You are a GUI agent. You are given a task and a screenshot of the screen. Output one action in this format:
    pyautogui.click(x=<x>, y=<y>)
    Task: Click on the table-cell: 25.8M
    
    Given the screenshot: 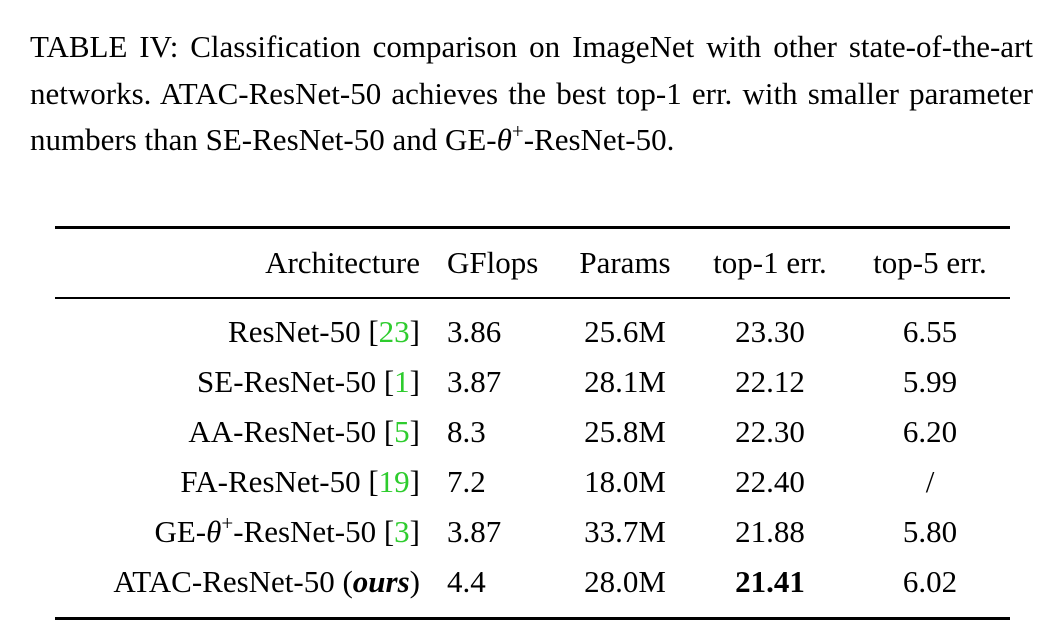 What is the action you would take?
    pyautogui.click(x=625, y=432)
    